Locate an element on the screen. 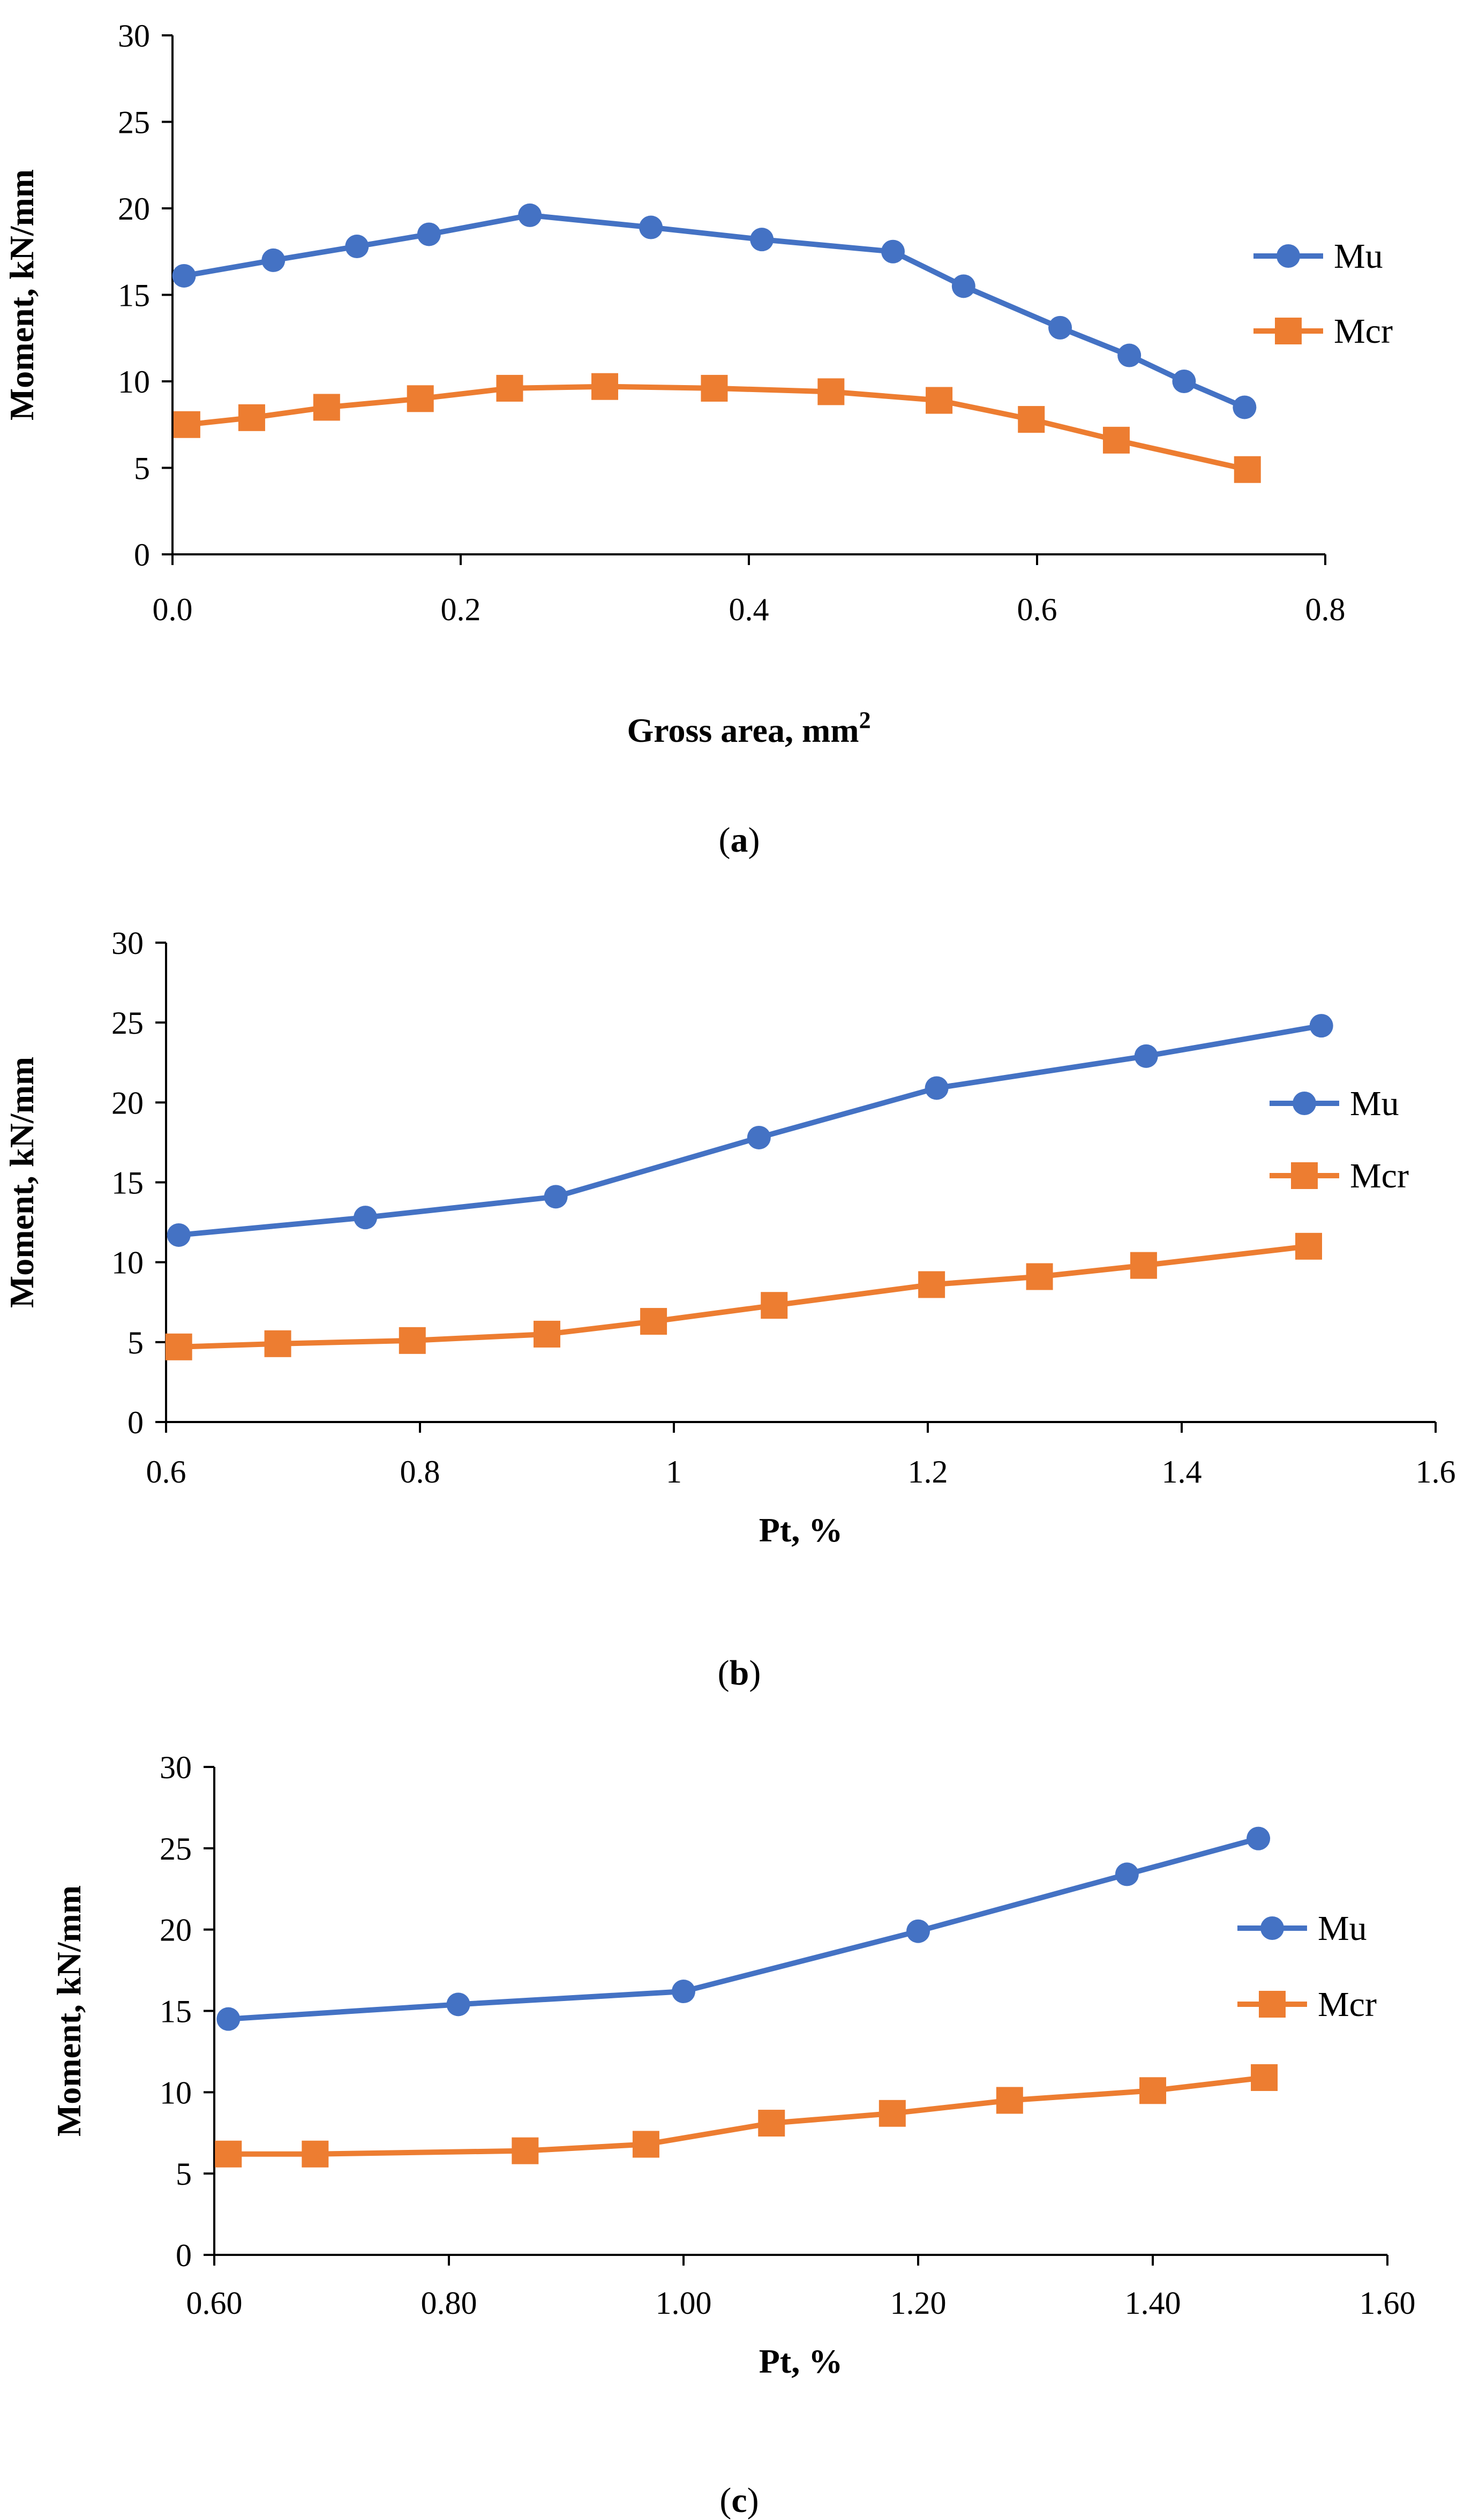 The width and height of the screenshot is (1479, 2520). figure-caption: (b) is located at coordinates (739, 1672).